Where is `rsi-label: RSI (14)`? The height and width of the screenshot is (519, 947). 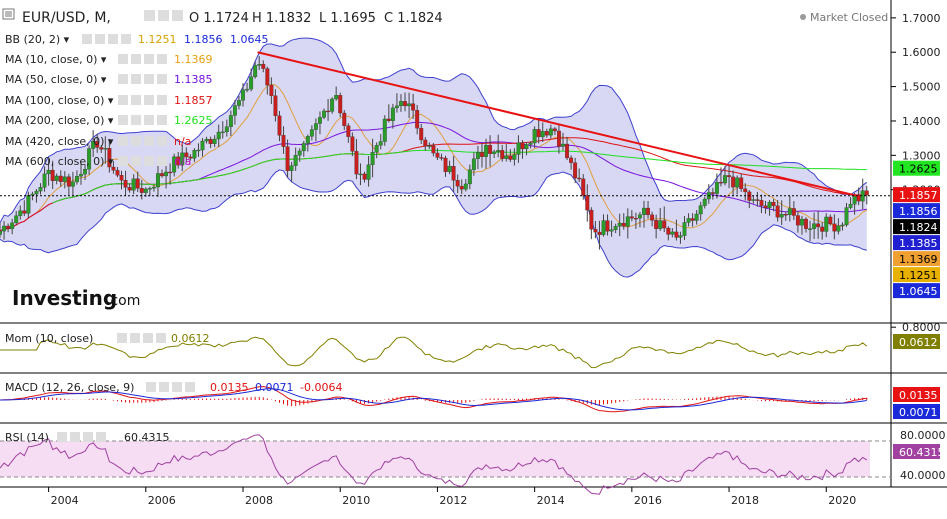
rsi-label: RSI (14) is located at coordinates (27, 437).